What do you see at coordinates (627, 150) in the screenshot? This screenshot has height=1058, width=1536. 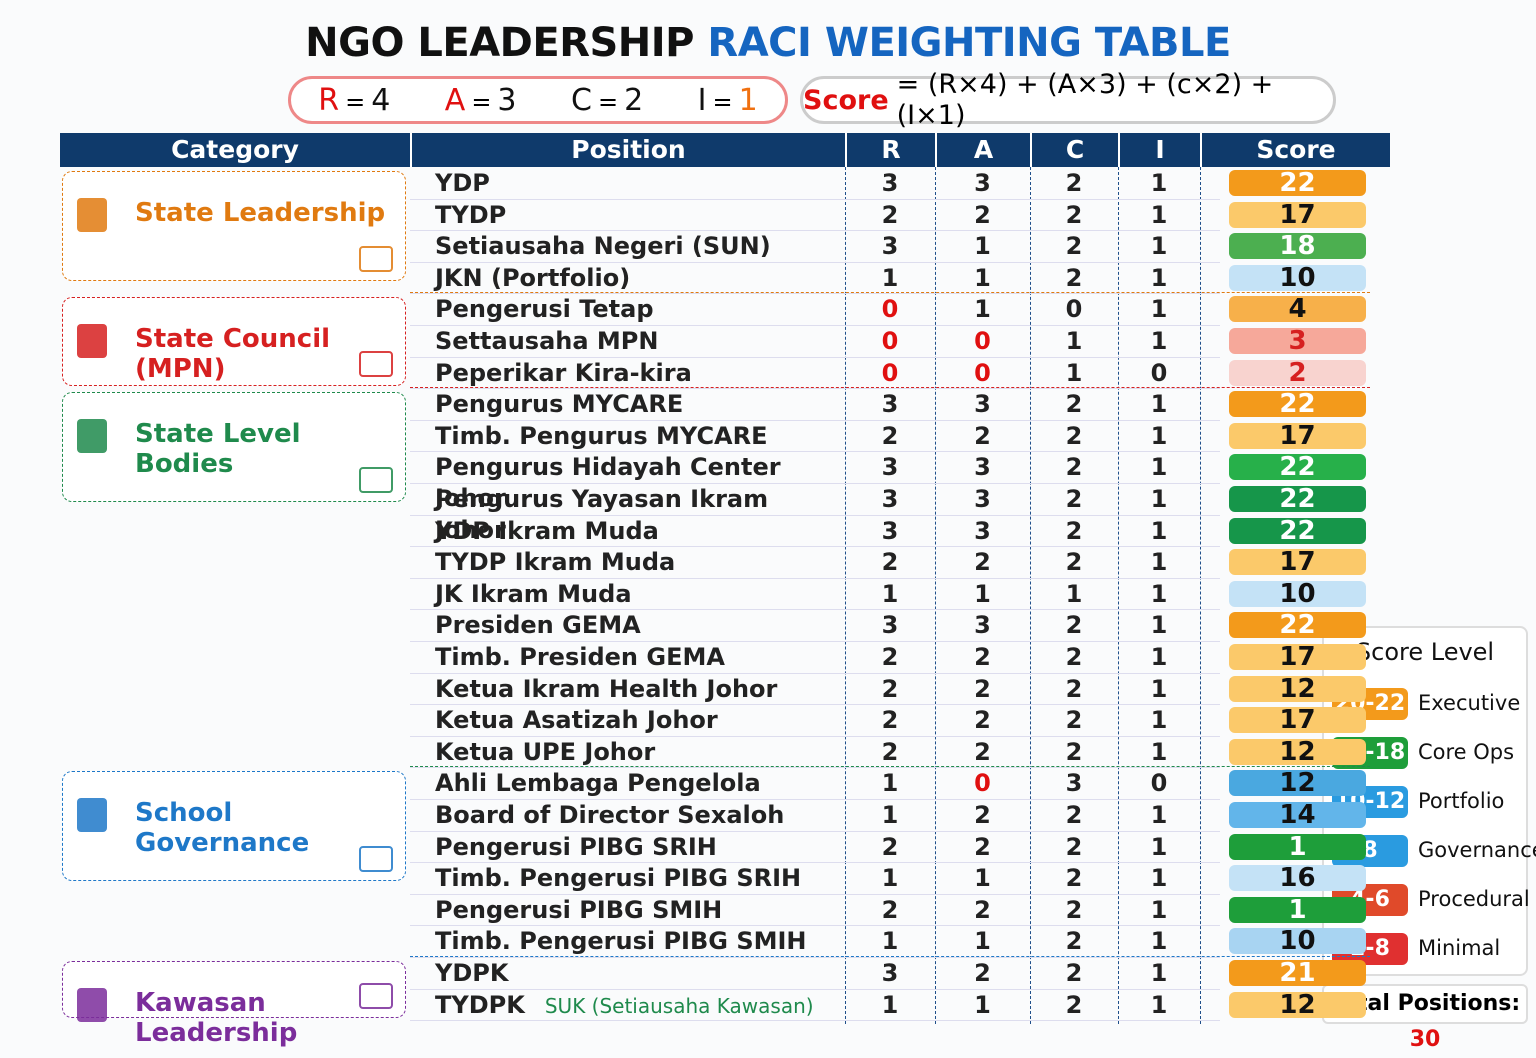 I see `column-header: Position` at bounding box center [627, 150].